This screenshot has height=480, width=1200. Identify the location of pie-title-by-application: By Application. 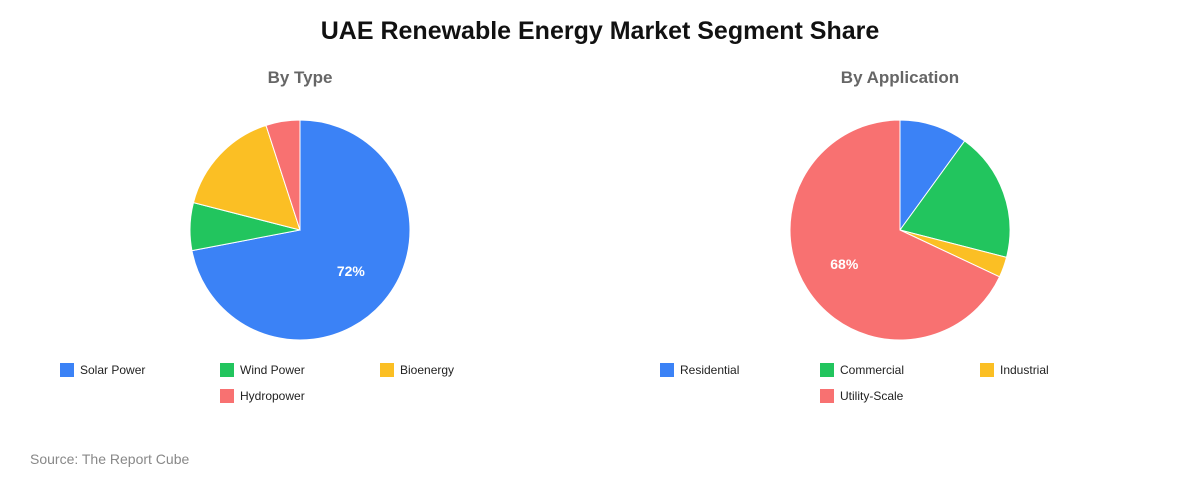
(900, 77).